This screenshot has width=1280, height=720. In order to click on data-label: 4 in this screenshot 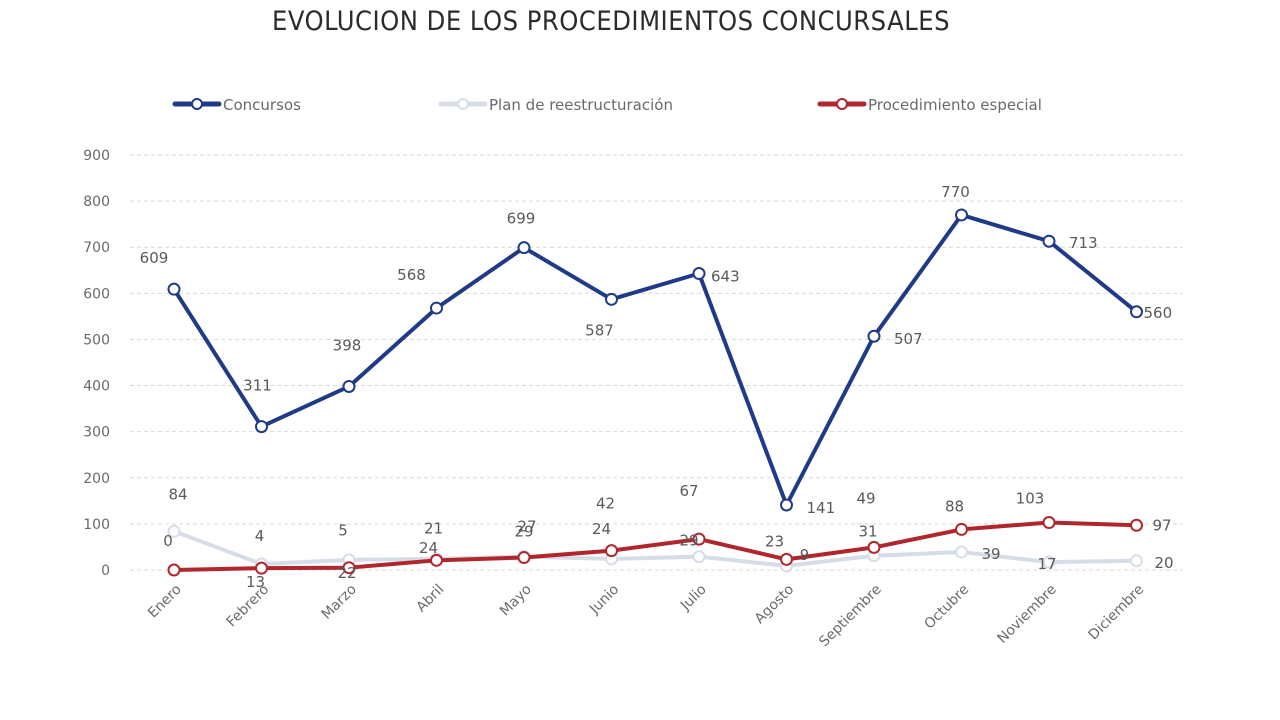, I will do `click(260, 536)`.